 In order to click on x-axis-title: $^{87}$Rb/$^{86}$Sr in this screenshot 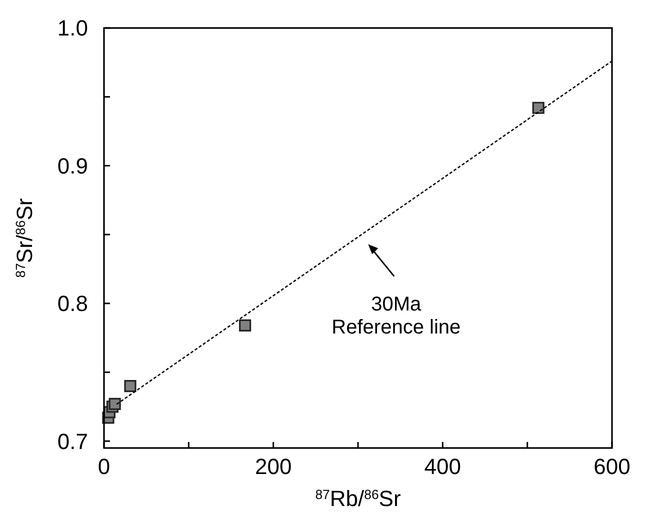, I will do `click(358, 498)`.